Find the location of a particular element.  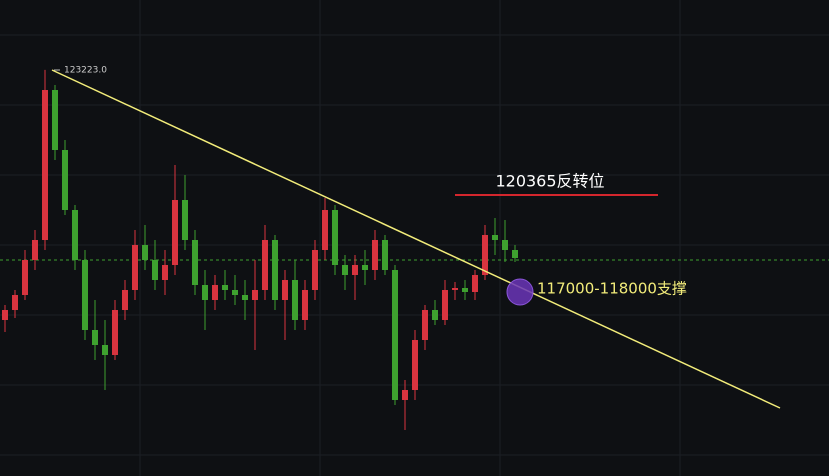

support-label: 117000-118000支撑 is located at coordinates (612, 289).